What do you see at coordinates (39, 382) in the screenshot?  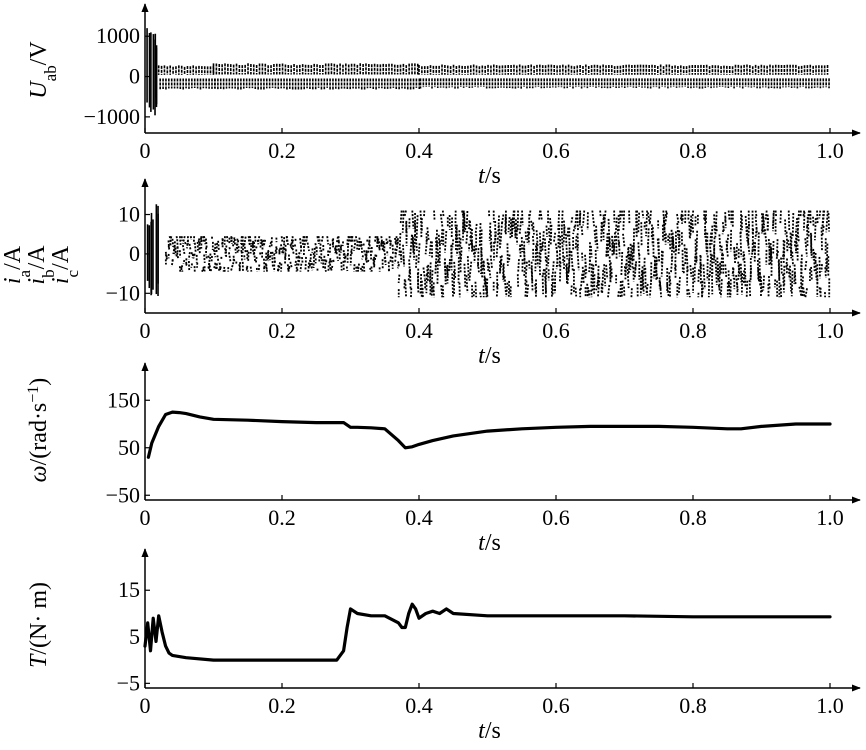 I see `y-axis-label-close: )` at bounding box center [39, 382].